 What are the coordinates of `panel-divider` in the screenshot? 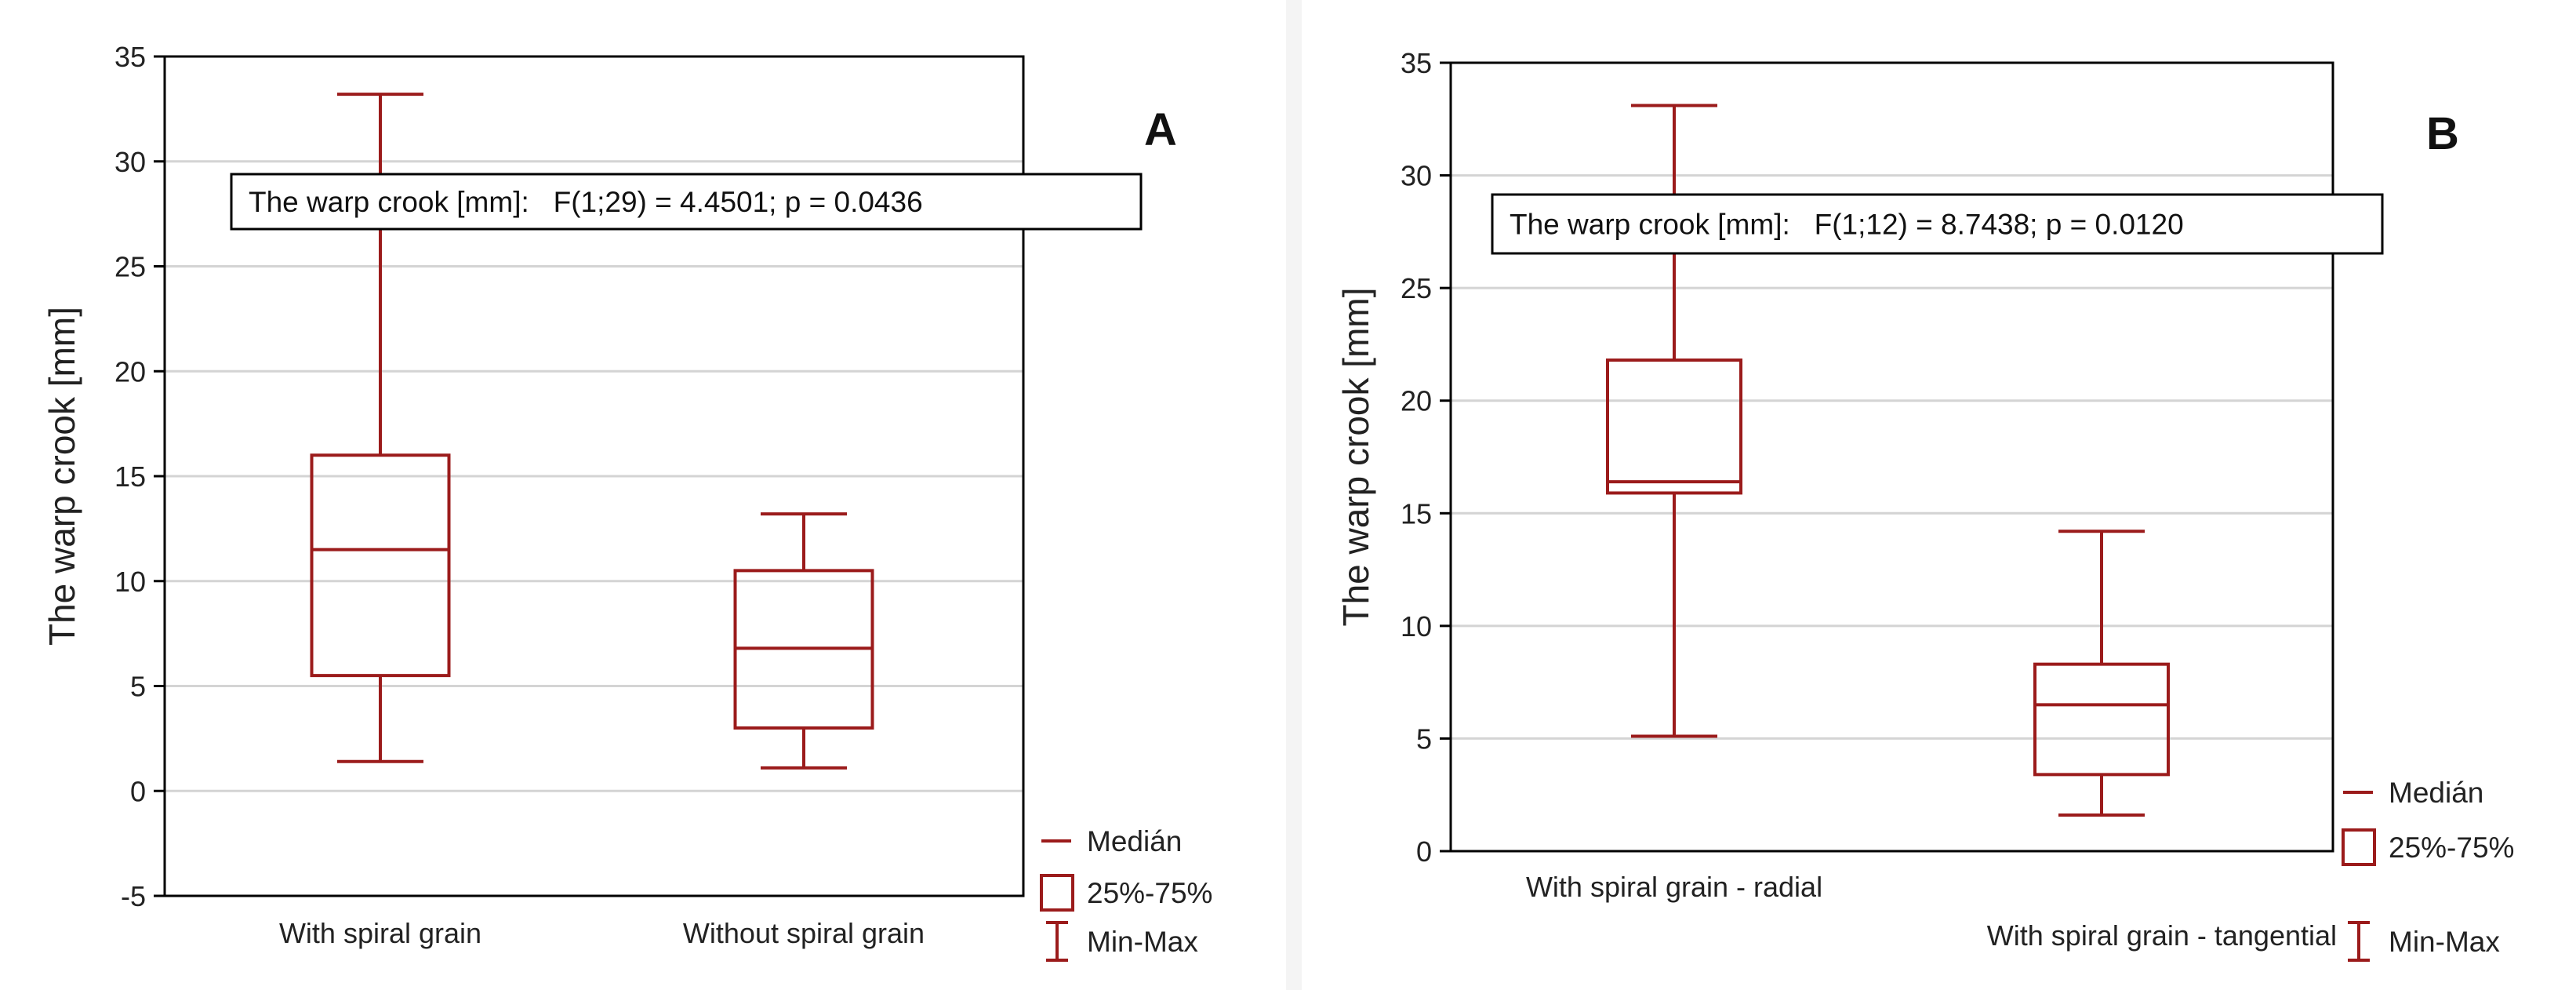 It's located at (1294, 495).